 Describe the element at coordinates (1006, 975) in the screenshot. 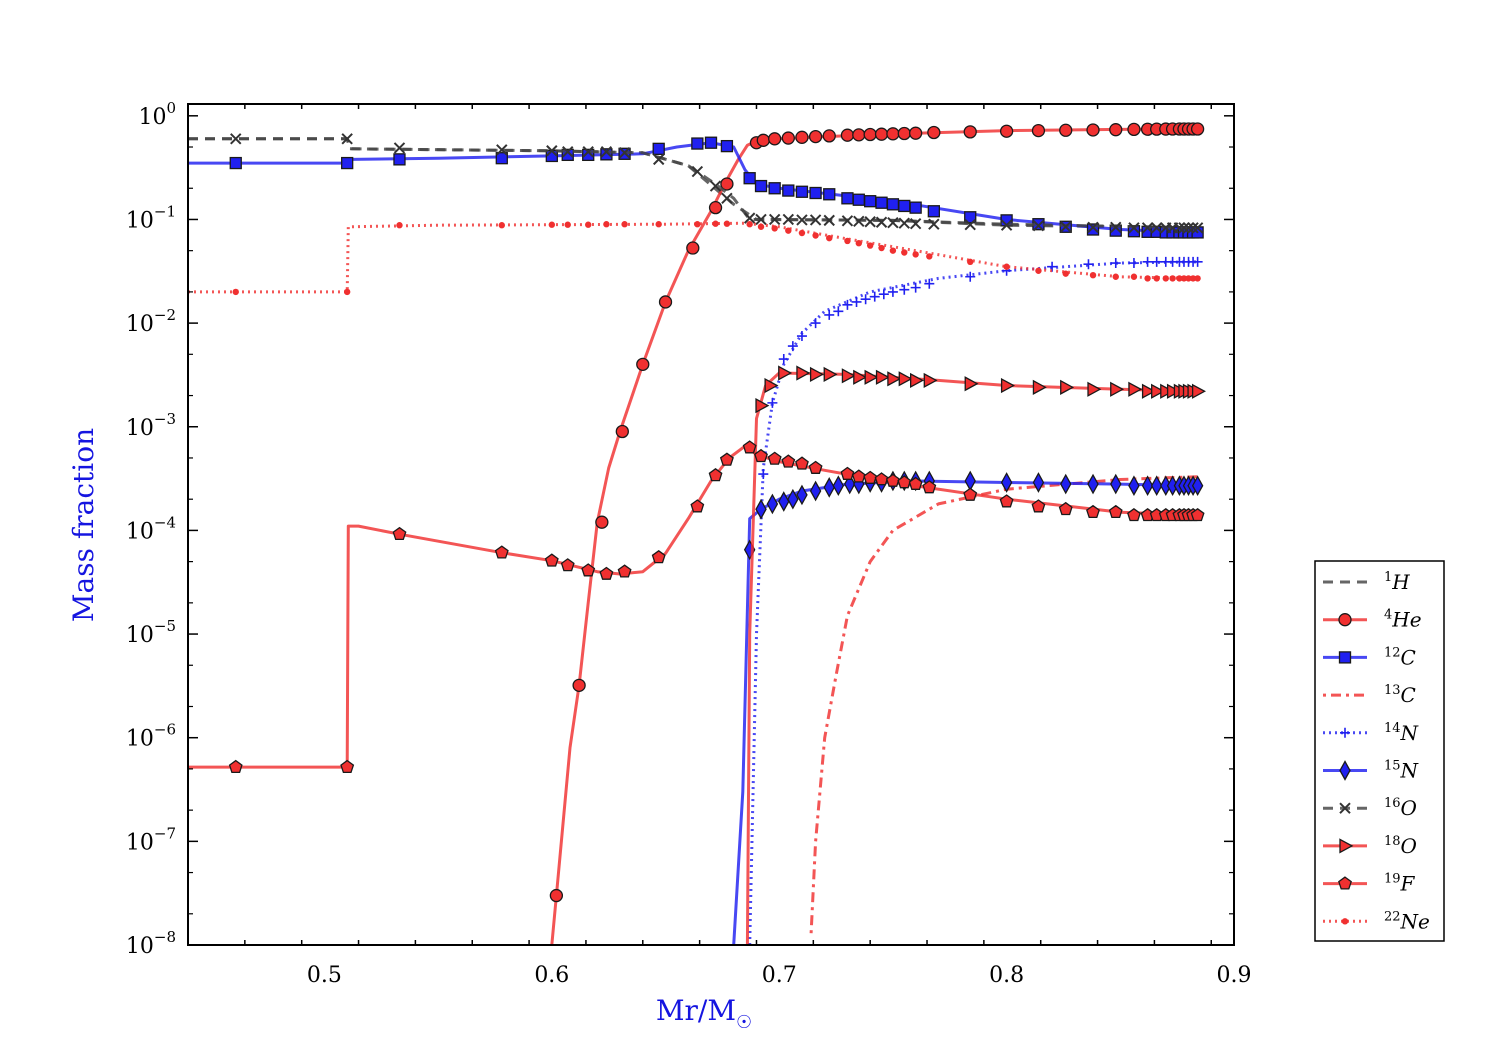

I see `x-tick-label: 0.8` at that location.